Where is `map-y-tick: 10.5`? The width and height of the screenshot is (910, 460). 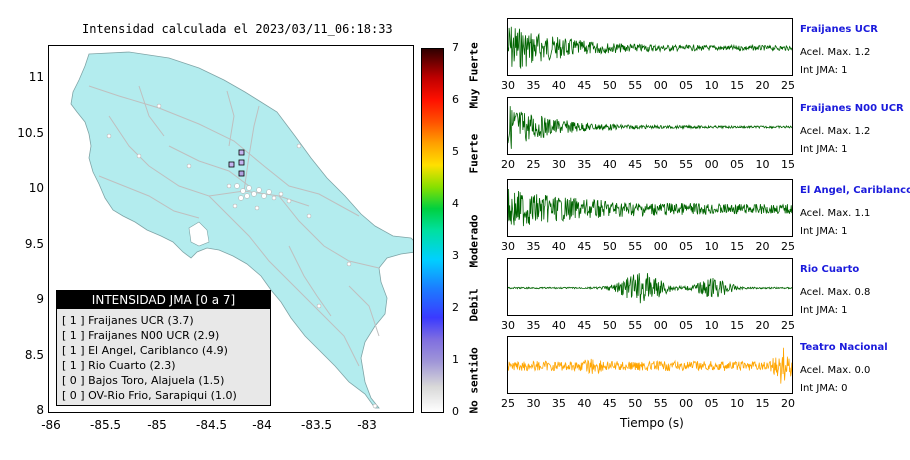 map-y-tick: 10.5 is located at coordinates (30, 133).